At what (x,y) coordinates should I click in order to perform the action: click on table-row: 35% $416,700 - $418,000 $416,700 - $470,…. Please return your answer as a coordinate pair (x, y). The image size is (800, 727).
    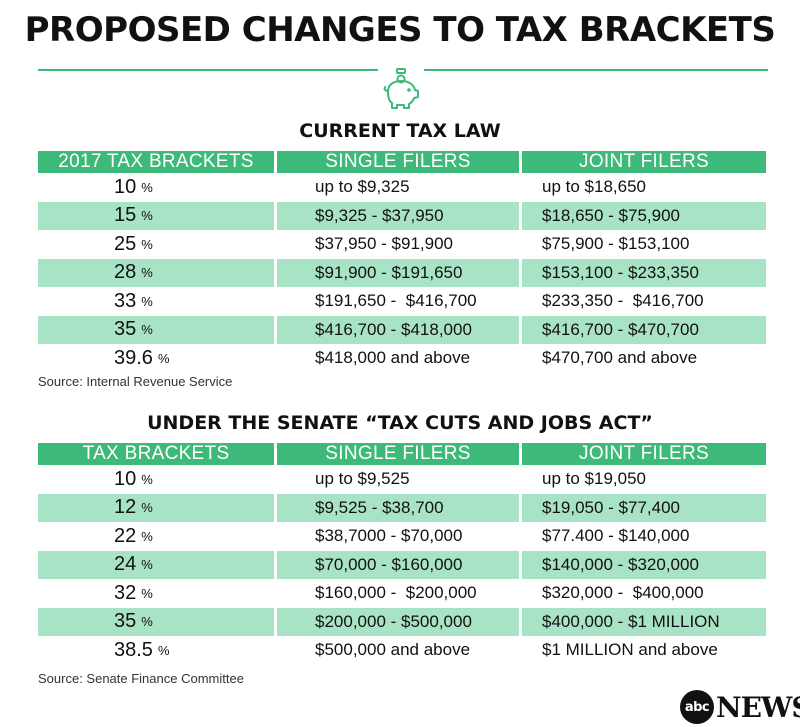
    Looking at the image, I should click on (402, 329).